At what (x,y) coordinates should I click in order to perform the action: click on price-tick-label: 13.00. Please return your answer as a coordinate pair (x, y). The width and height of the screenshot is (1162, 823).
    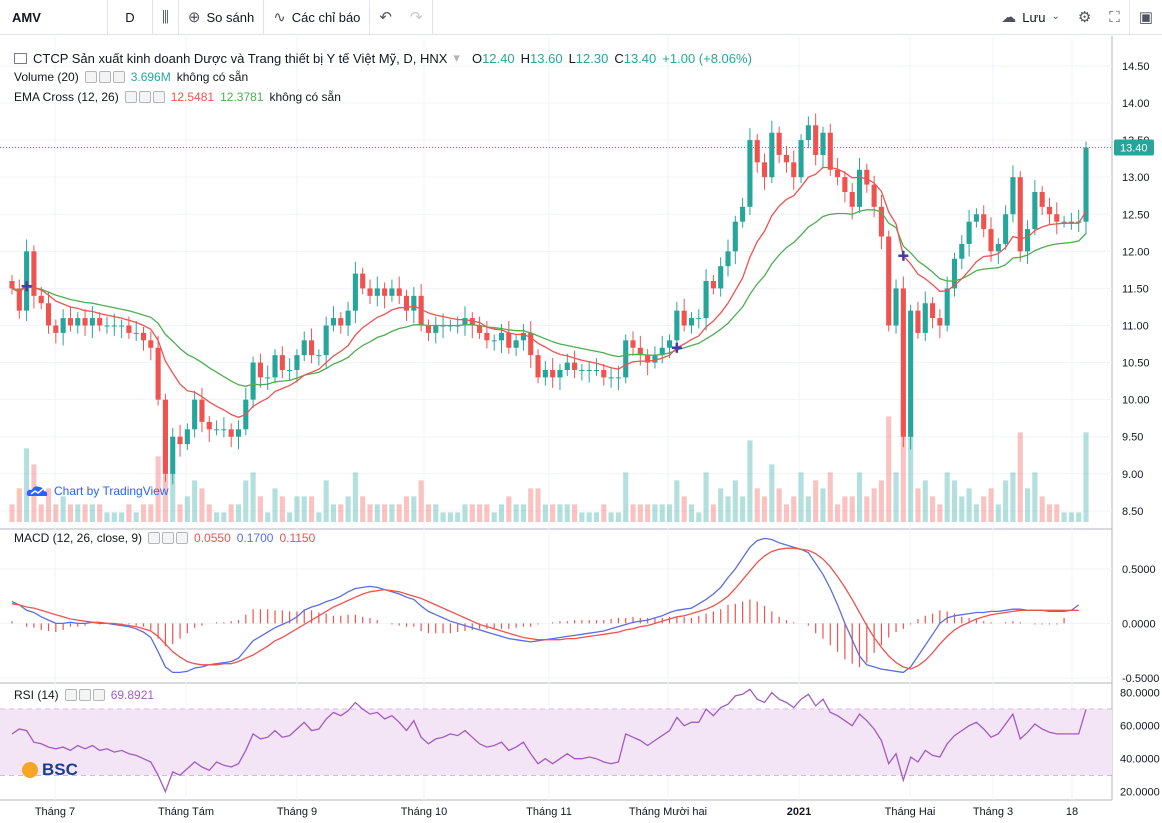
    Looking at the image, I should click on (1136, 178).